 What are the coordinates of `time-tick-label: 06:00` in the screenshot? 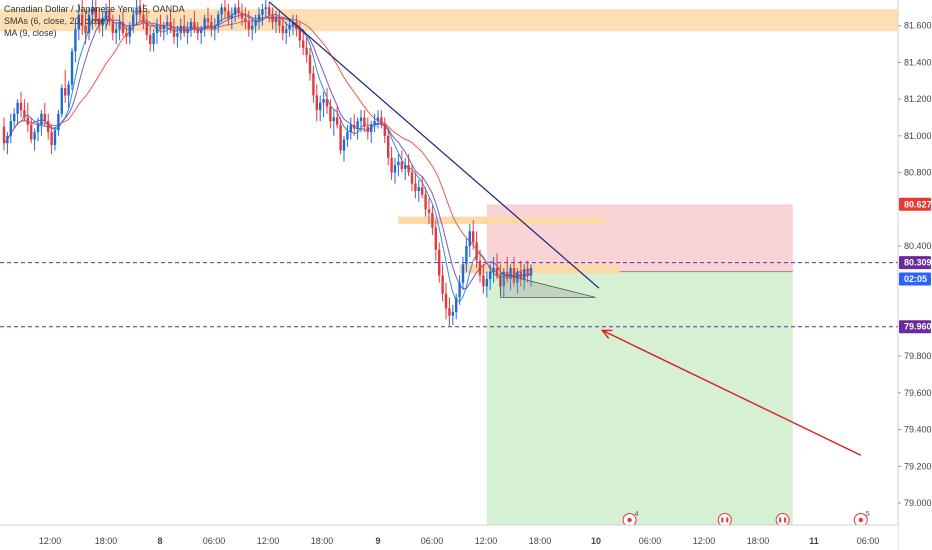 It's located at (650, 541).